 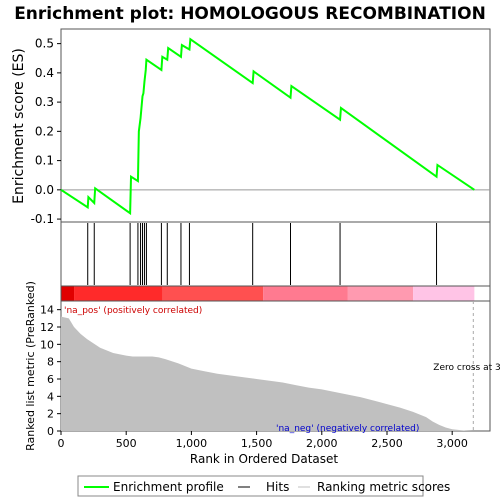 What do you see at coordinates (50, 362) in the screenshot?
I see `metric-y-tick-label: 8` at bounding box center [50, 362].